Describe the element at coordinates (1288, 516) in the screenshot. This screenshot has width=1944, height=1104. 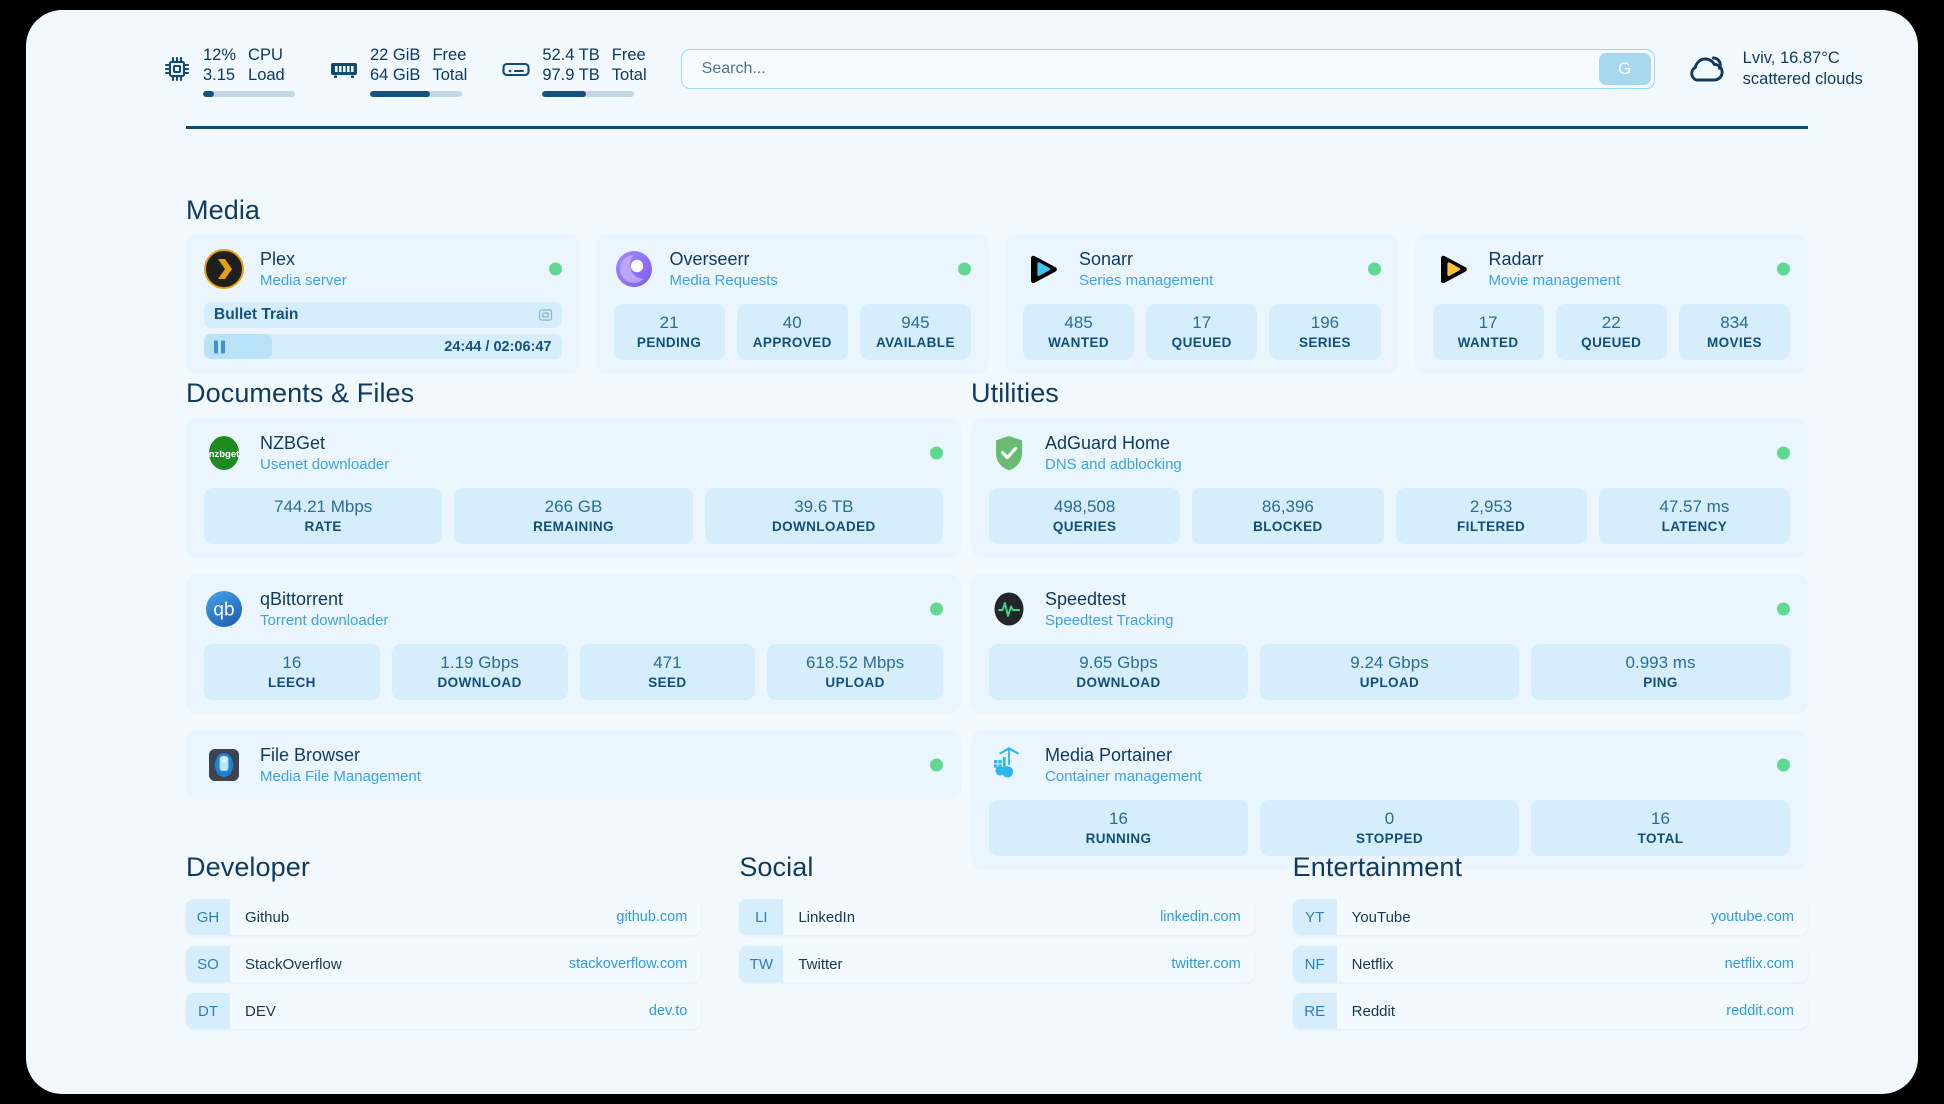
I see `stat-tile: 86,396 BLOCKED` at that location.